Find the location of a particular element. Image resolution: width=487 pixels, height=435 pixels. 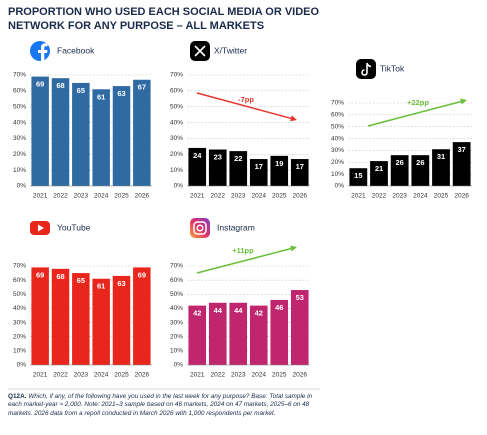

bar-label: 24 is located at coordinates (197, 155).